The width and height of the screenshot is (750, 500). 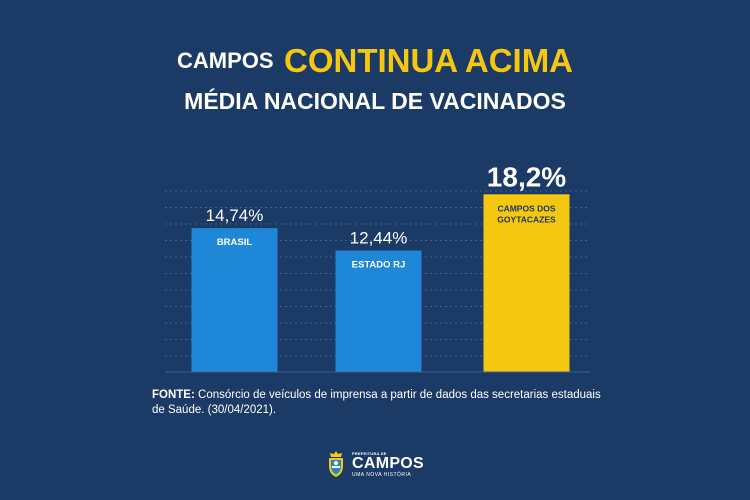 I want to click on category-label: BRASIL, so click(x=235, y=242).